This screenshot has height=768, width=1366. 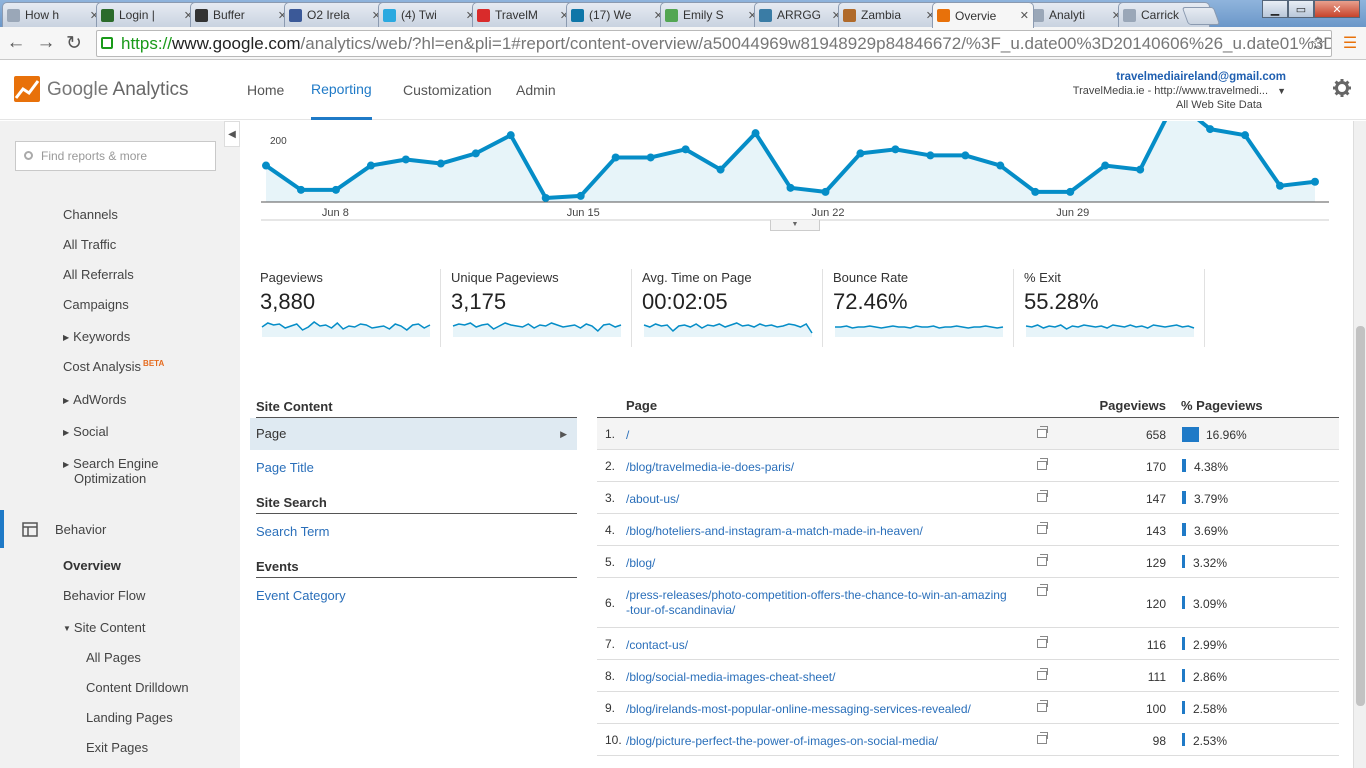 I want to click on sidebar-item-content-drilldown: Content Drilldown, so click(x=137, y=687).